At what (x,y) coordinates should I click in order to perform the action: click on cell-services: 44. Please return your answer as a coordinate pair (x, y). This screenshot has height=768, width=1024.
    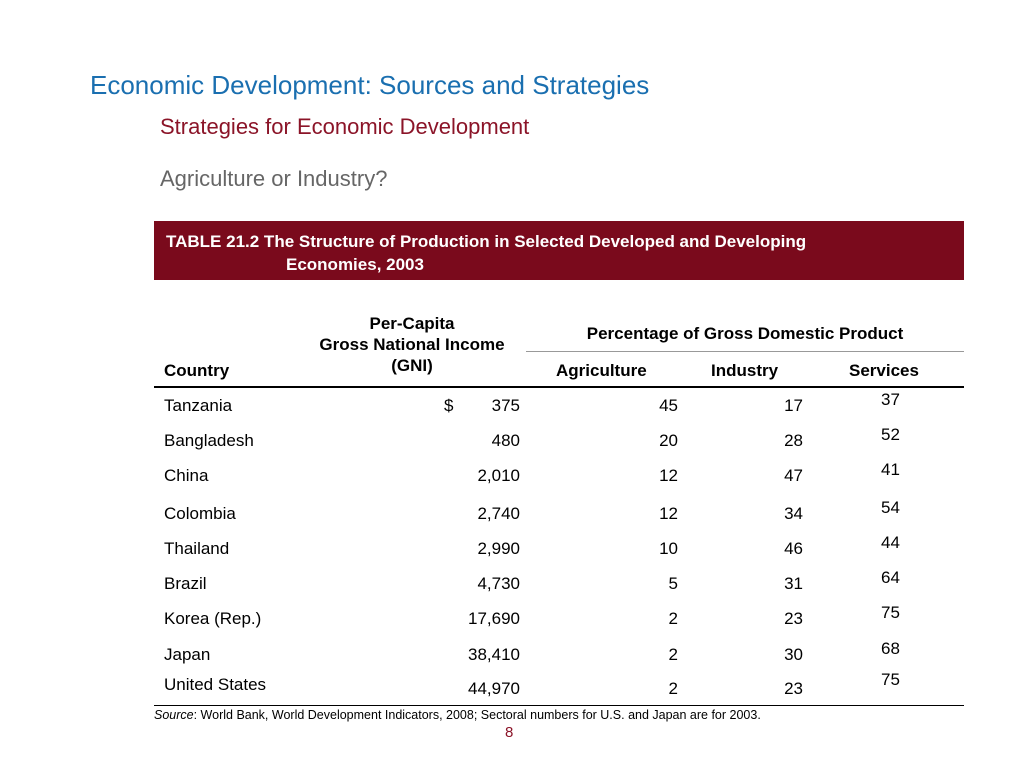
    Looking at the image, I should click on (890, 542).